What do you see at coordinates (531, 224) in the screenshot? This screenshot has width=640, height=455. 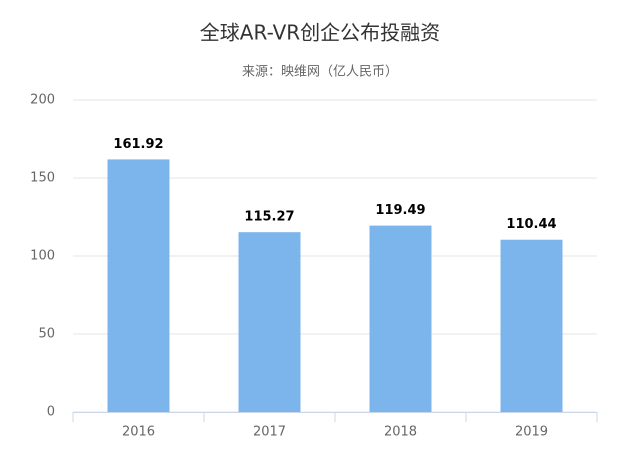 I see `data-label: 110.44` at bounding box center [531, 224].